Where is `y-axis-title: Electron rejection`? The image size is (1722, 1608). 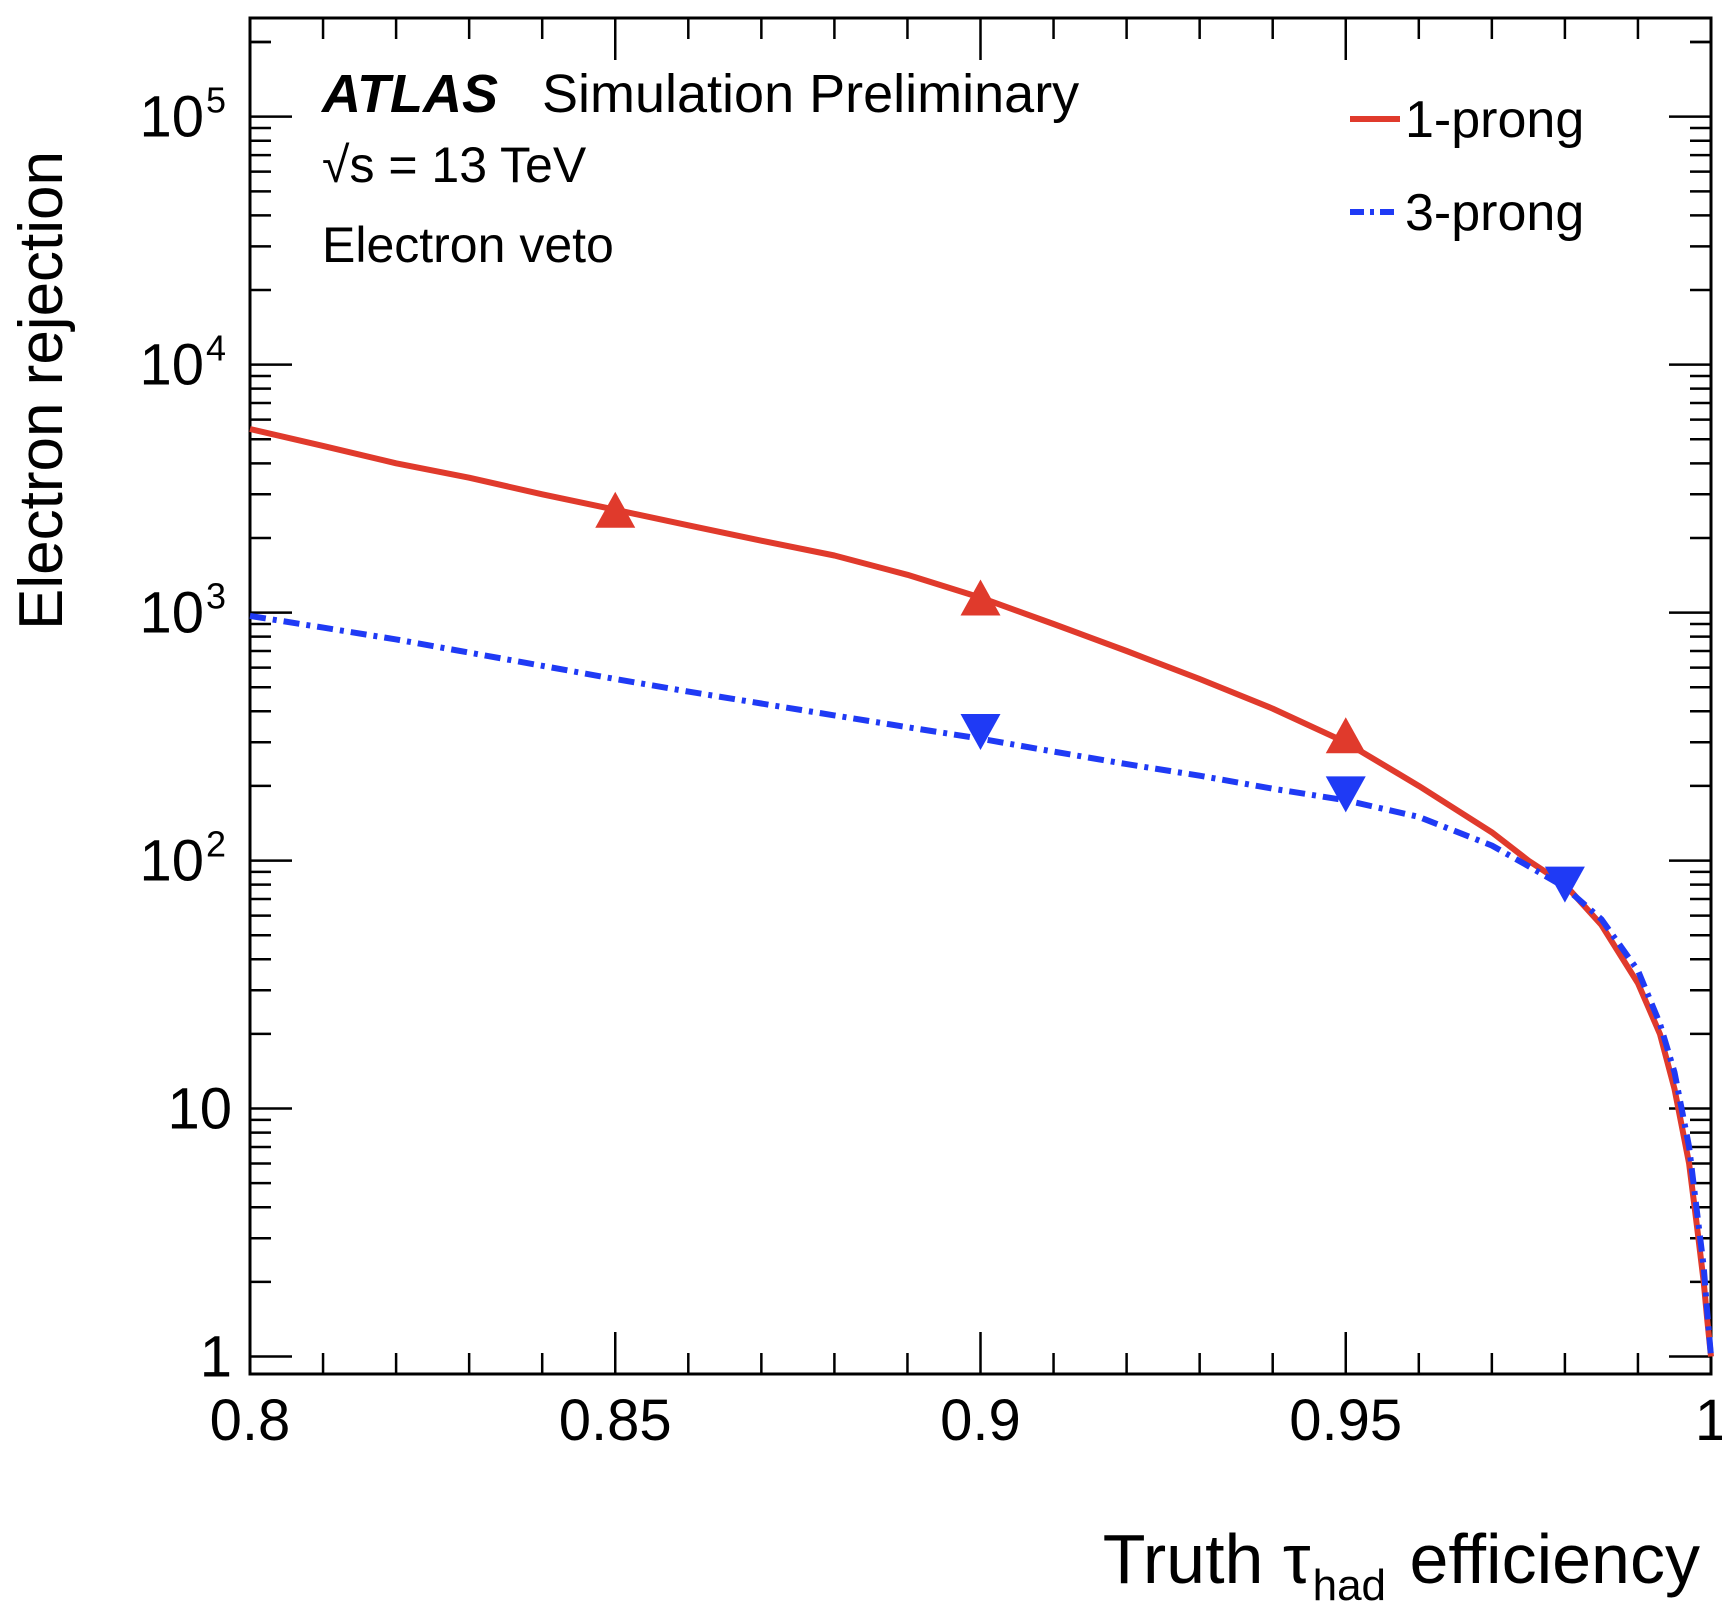 y-axis-title: Electron rejection is located at coordinates (41, 390).